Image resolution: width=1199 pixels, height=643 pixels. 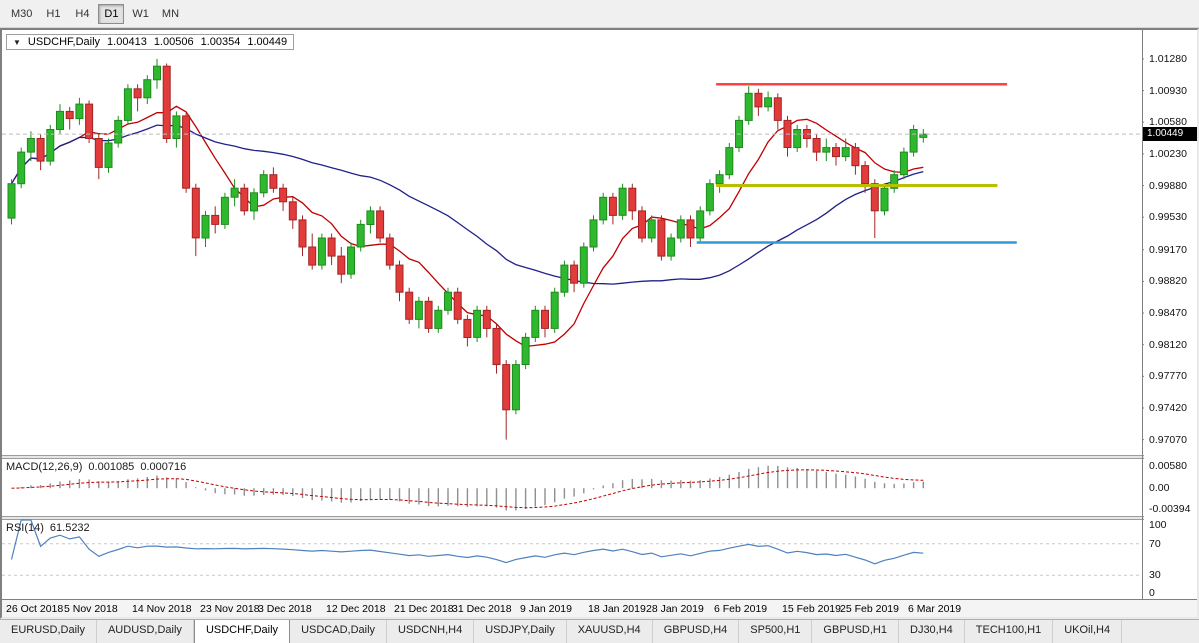 I want to click on price-axis-label: 0.97070, so click(x=1168, y=440).